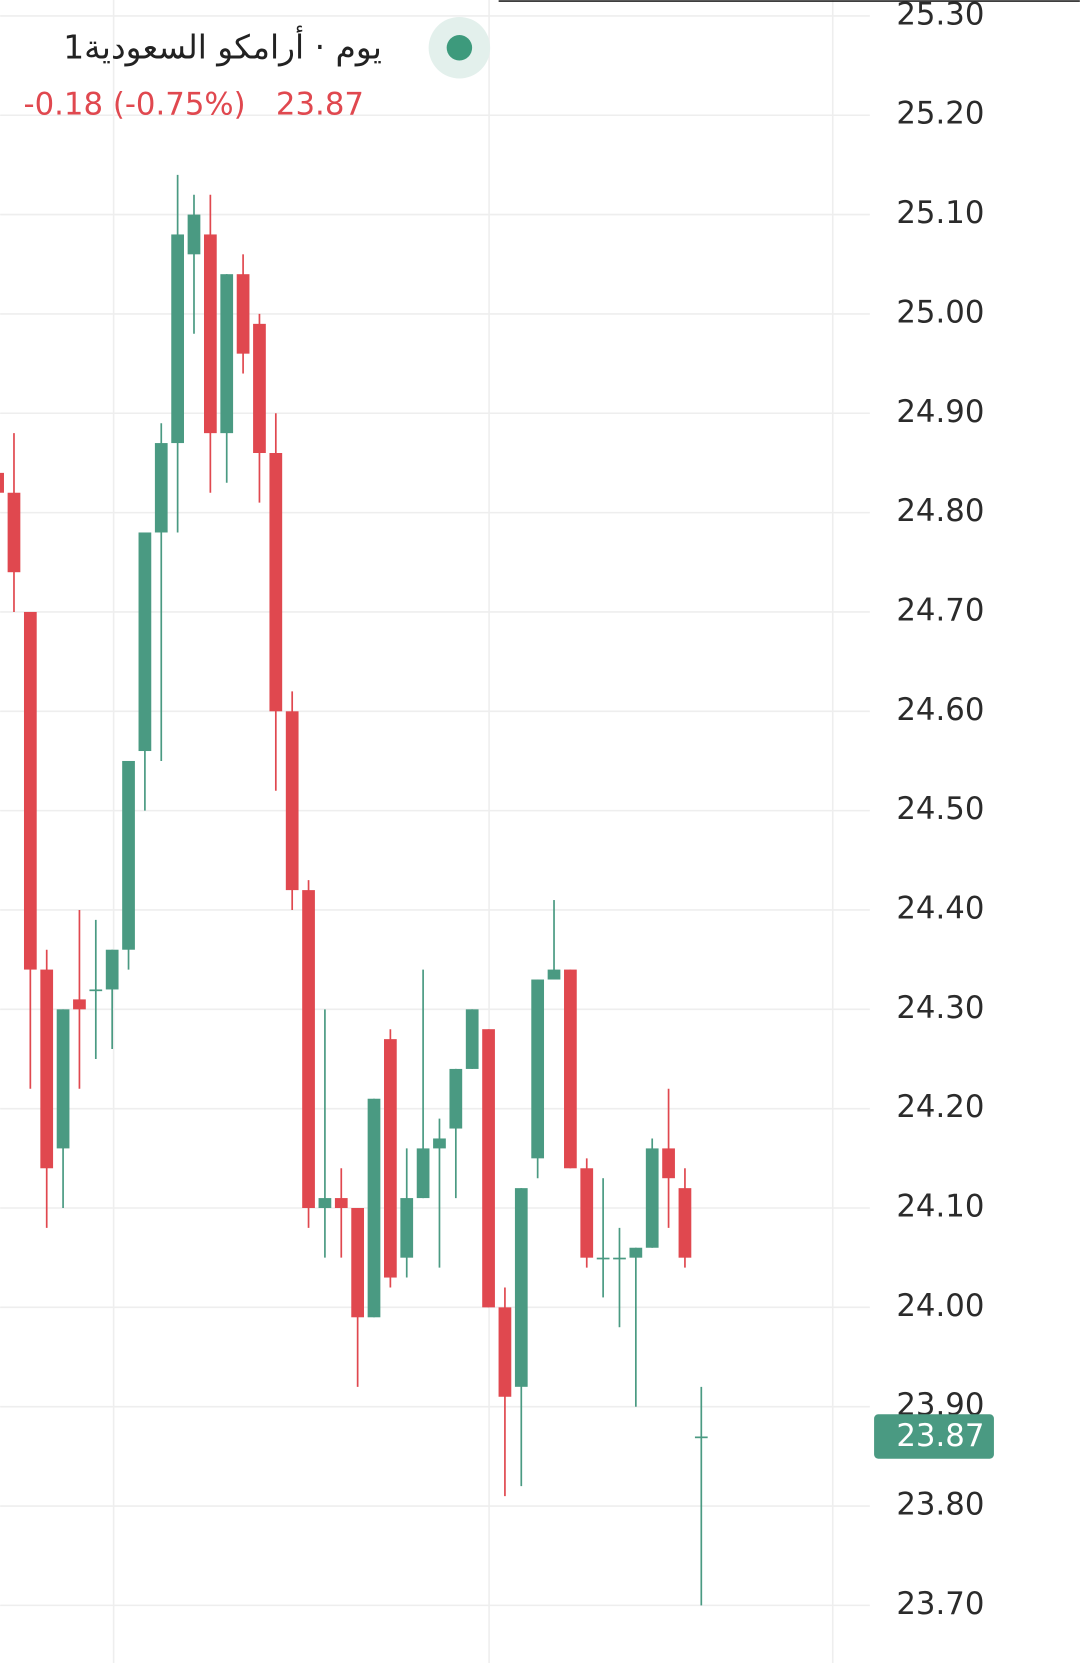  Describe the element at coordinates (940, 511) in the screenshot. I see `y-tick-label: 24.80` at that location.